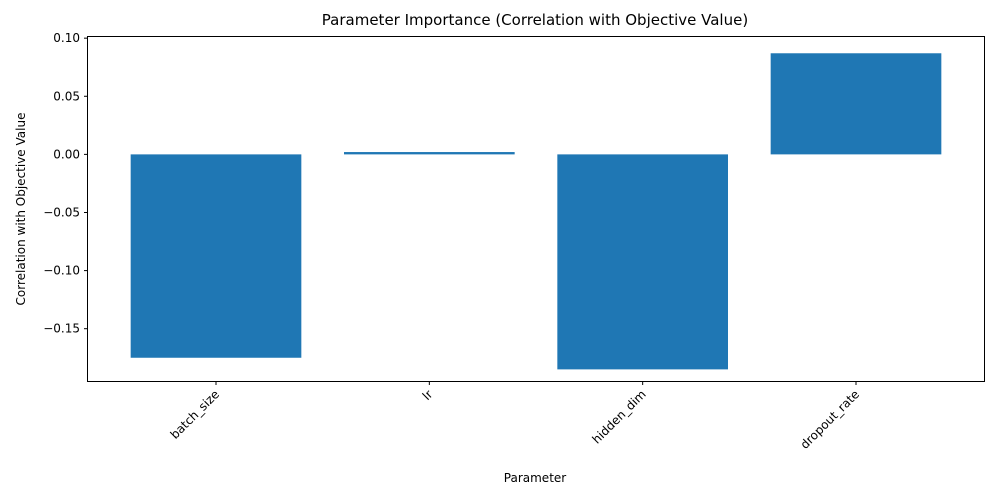 Image resolution: width=1000 pixels, height=500 pixels. What do you see at coordinates (21, 209) in the screenshot?
I see `y-axis-label: Correlation with Objective Value` at bounding box center [21, 209].